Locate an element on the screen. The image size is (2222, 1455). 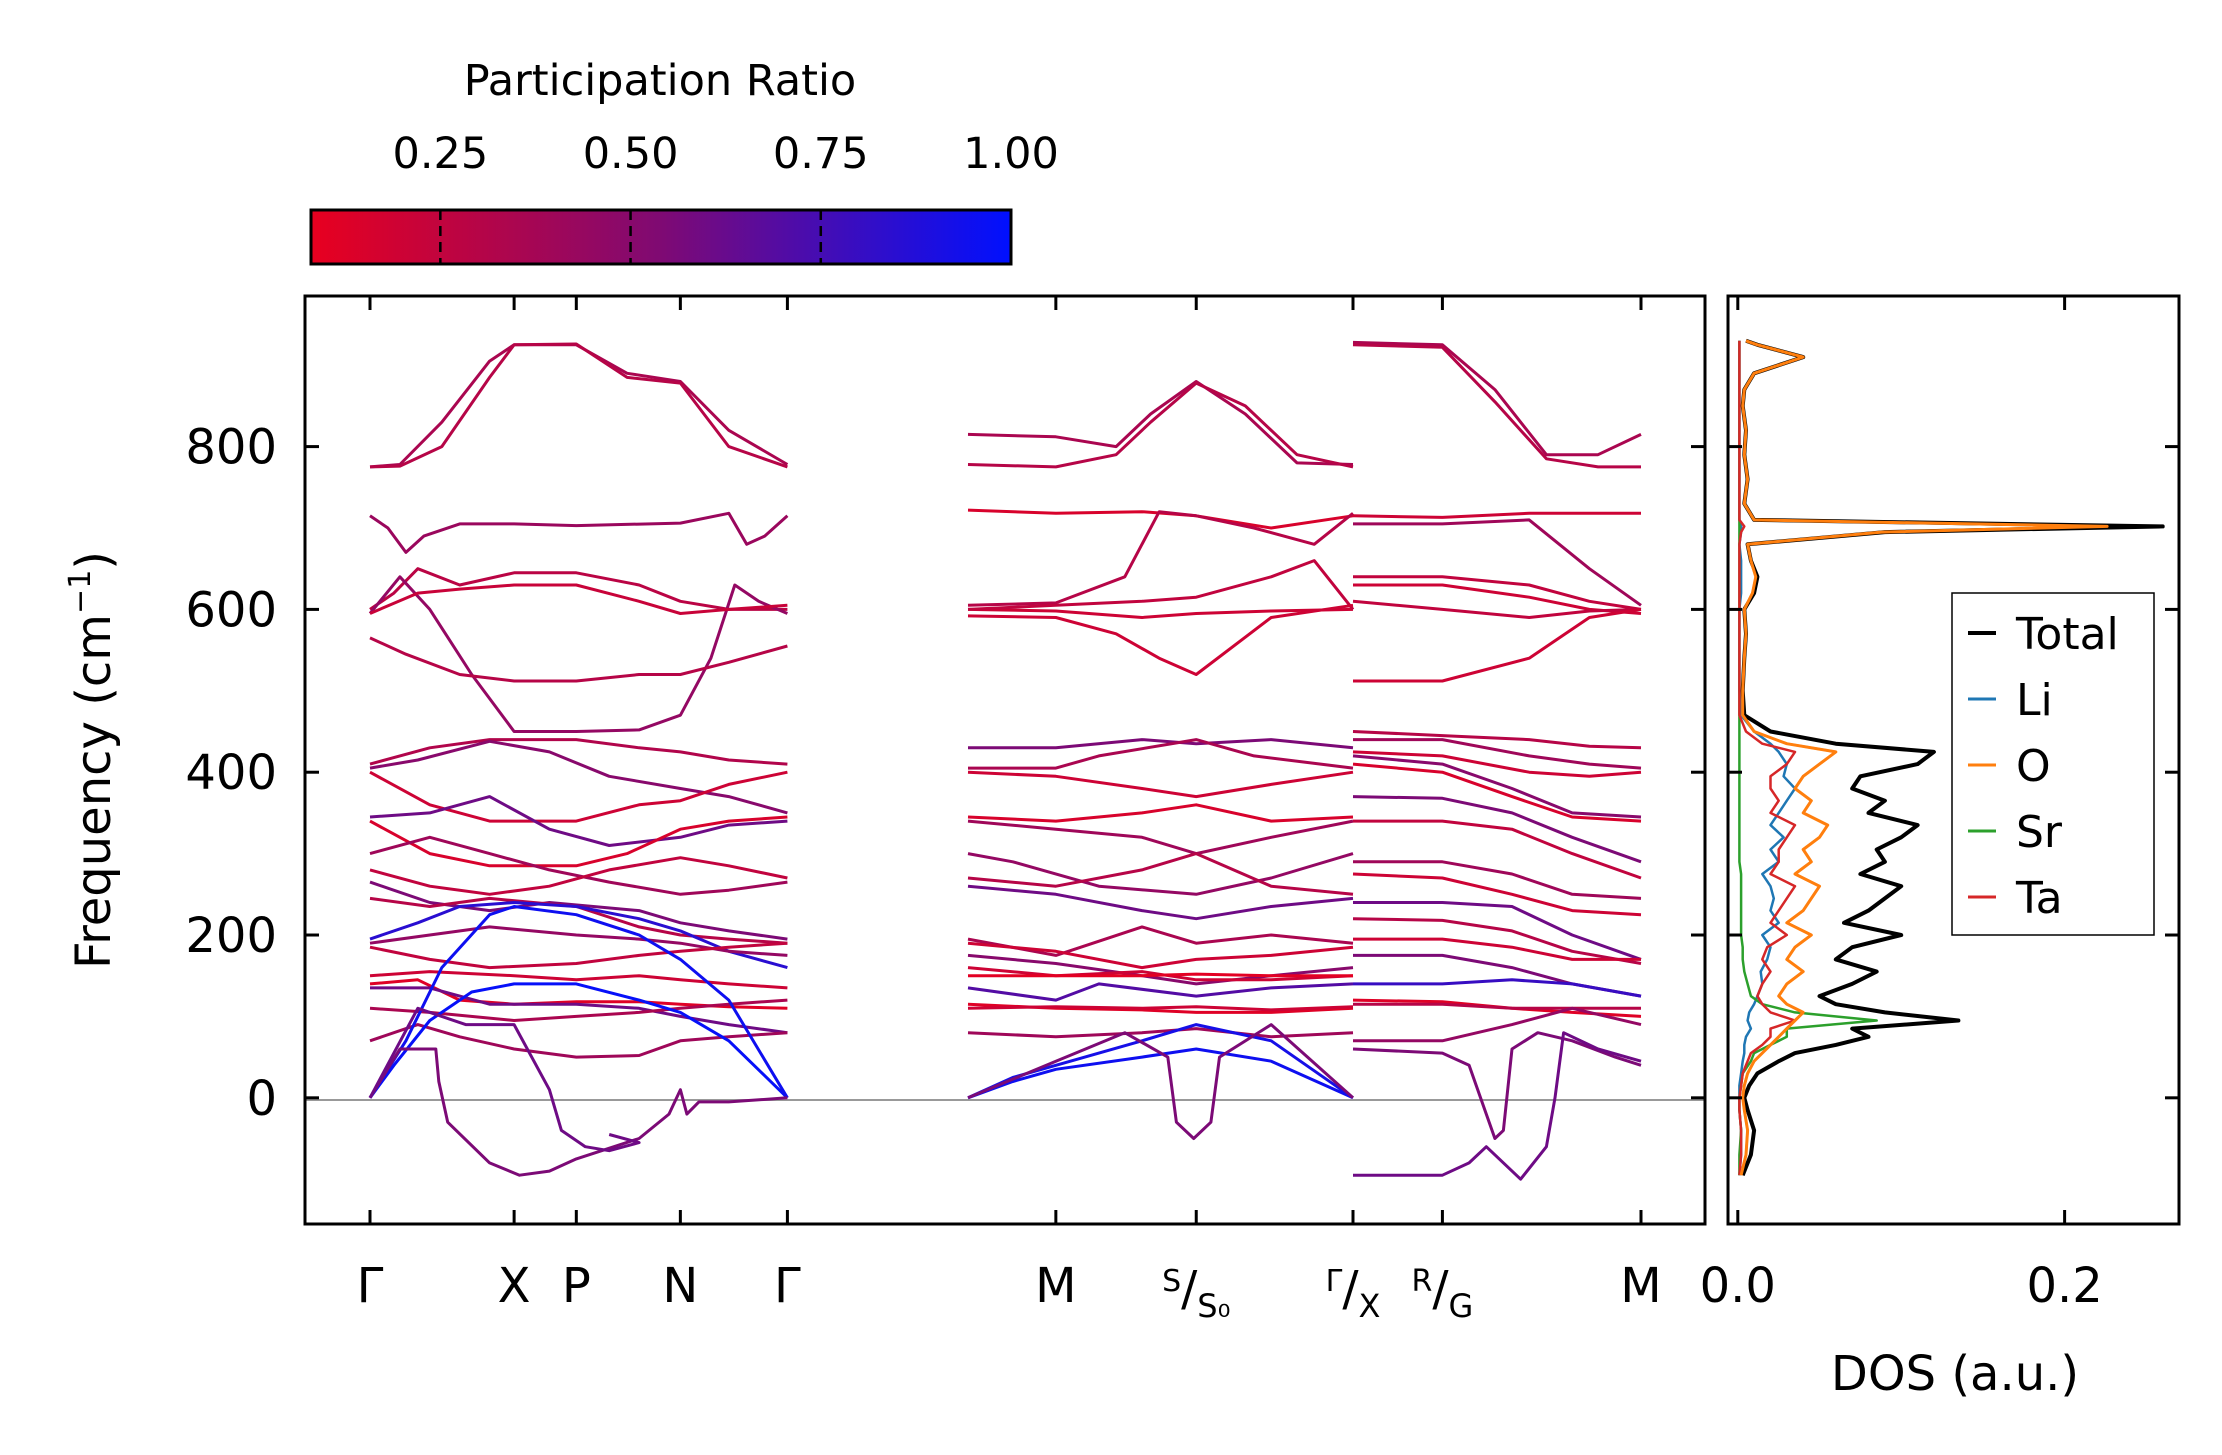
colorbar-title: Participation Ratio is located at coordinates (660, 81).